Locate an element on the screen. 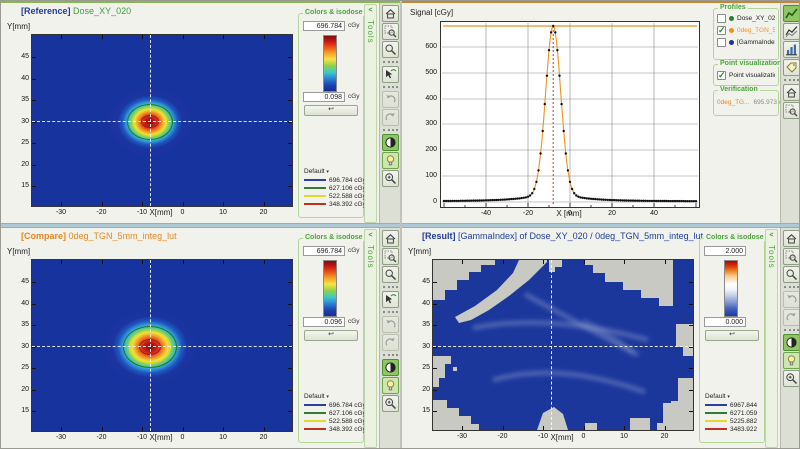  point-visualization-checkbox is located at coordinates (721, 75).